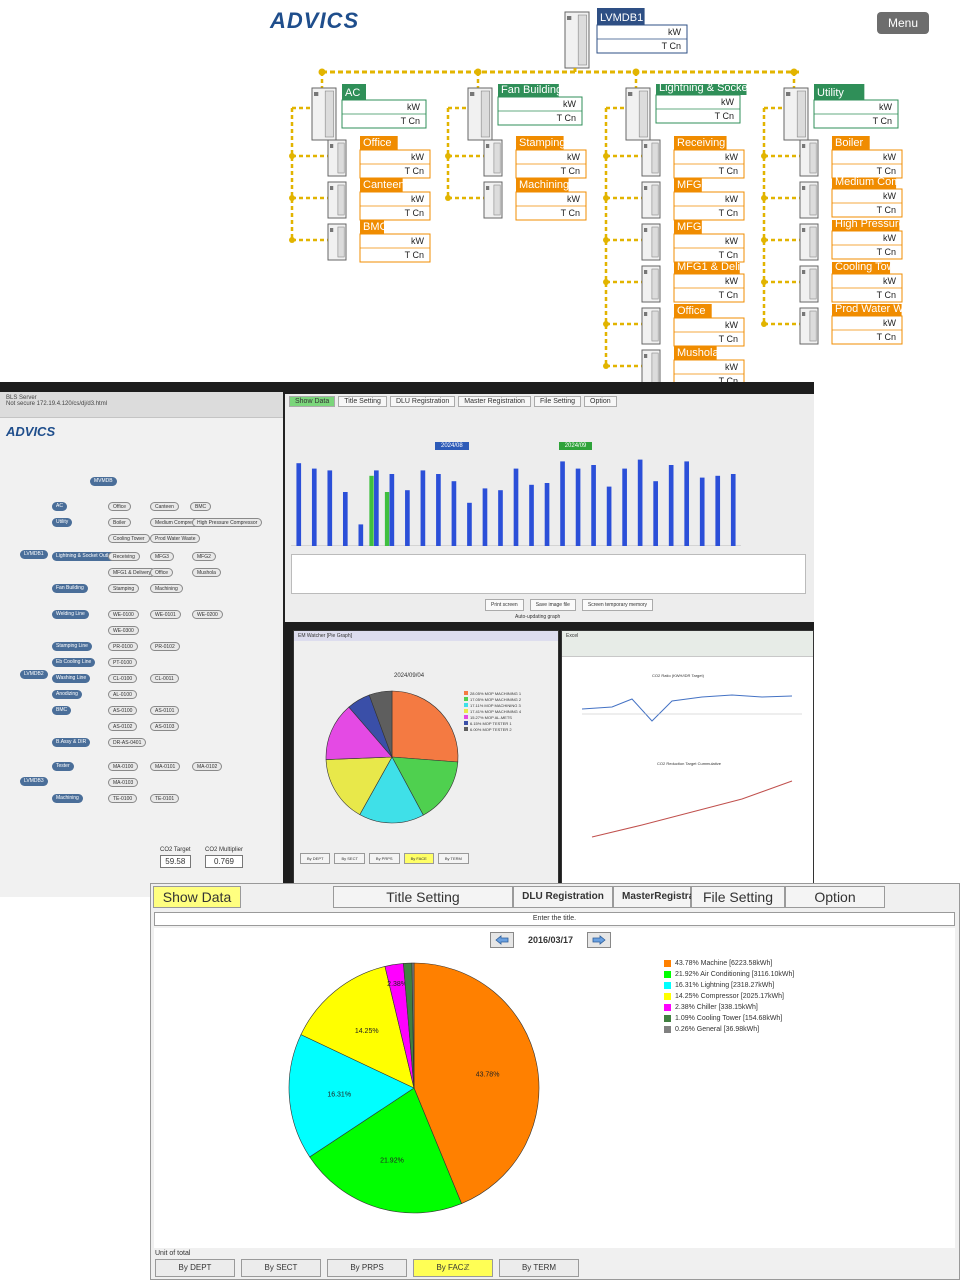 This screenshot has width=960, height=1280. I want to click on mini-unit-button: By PRPS, so click(384, 858).